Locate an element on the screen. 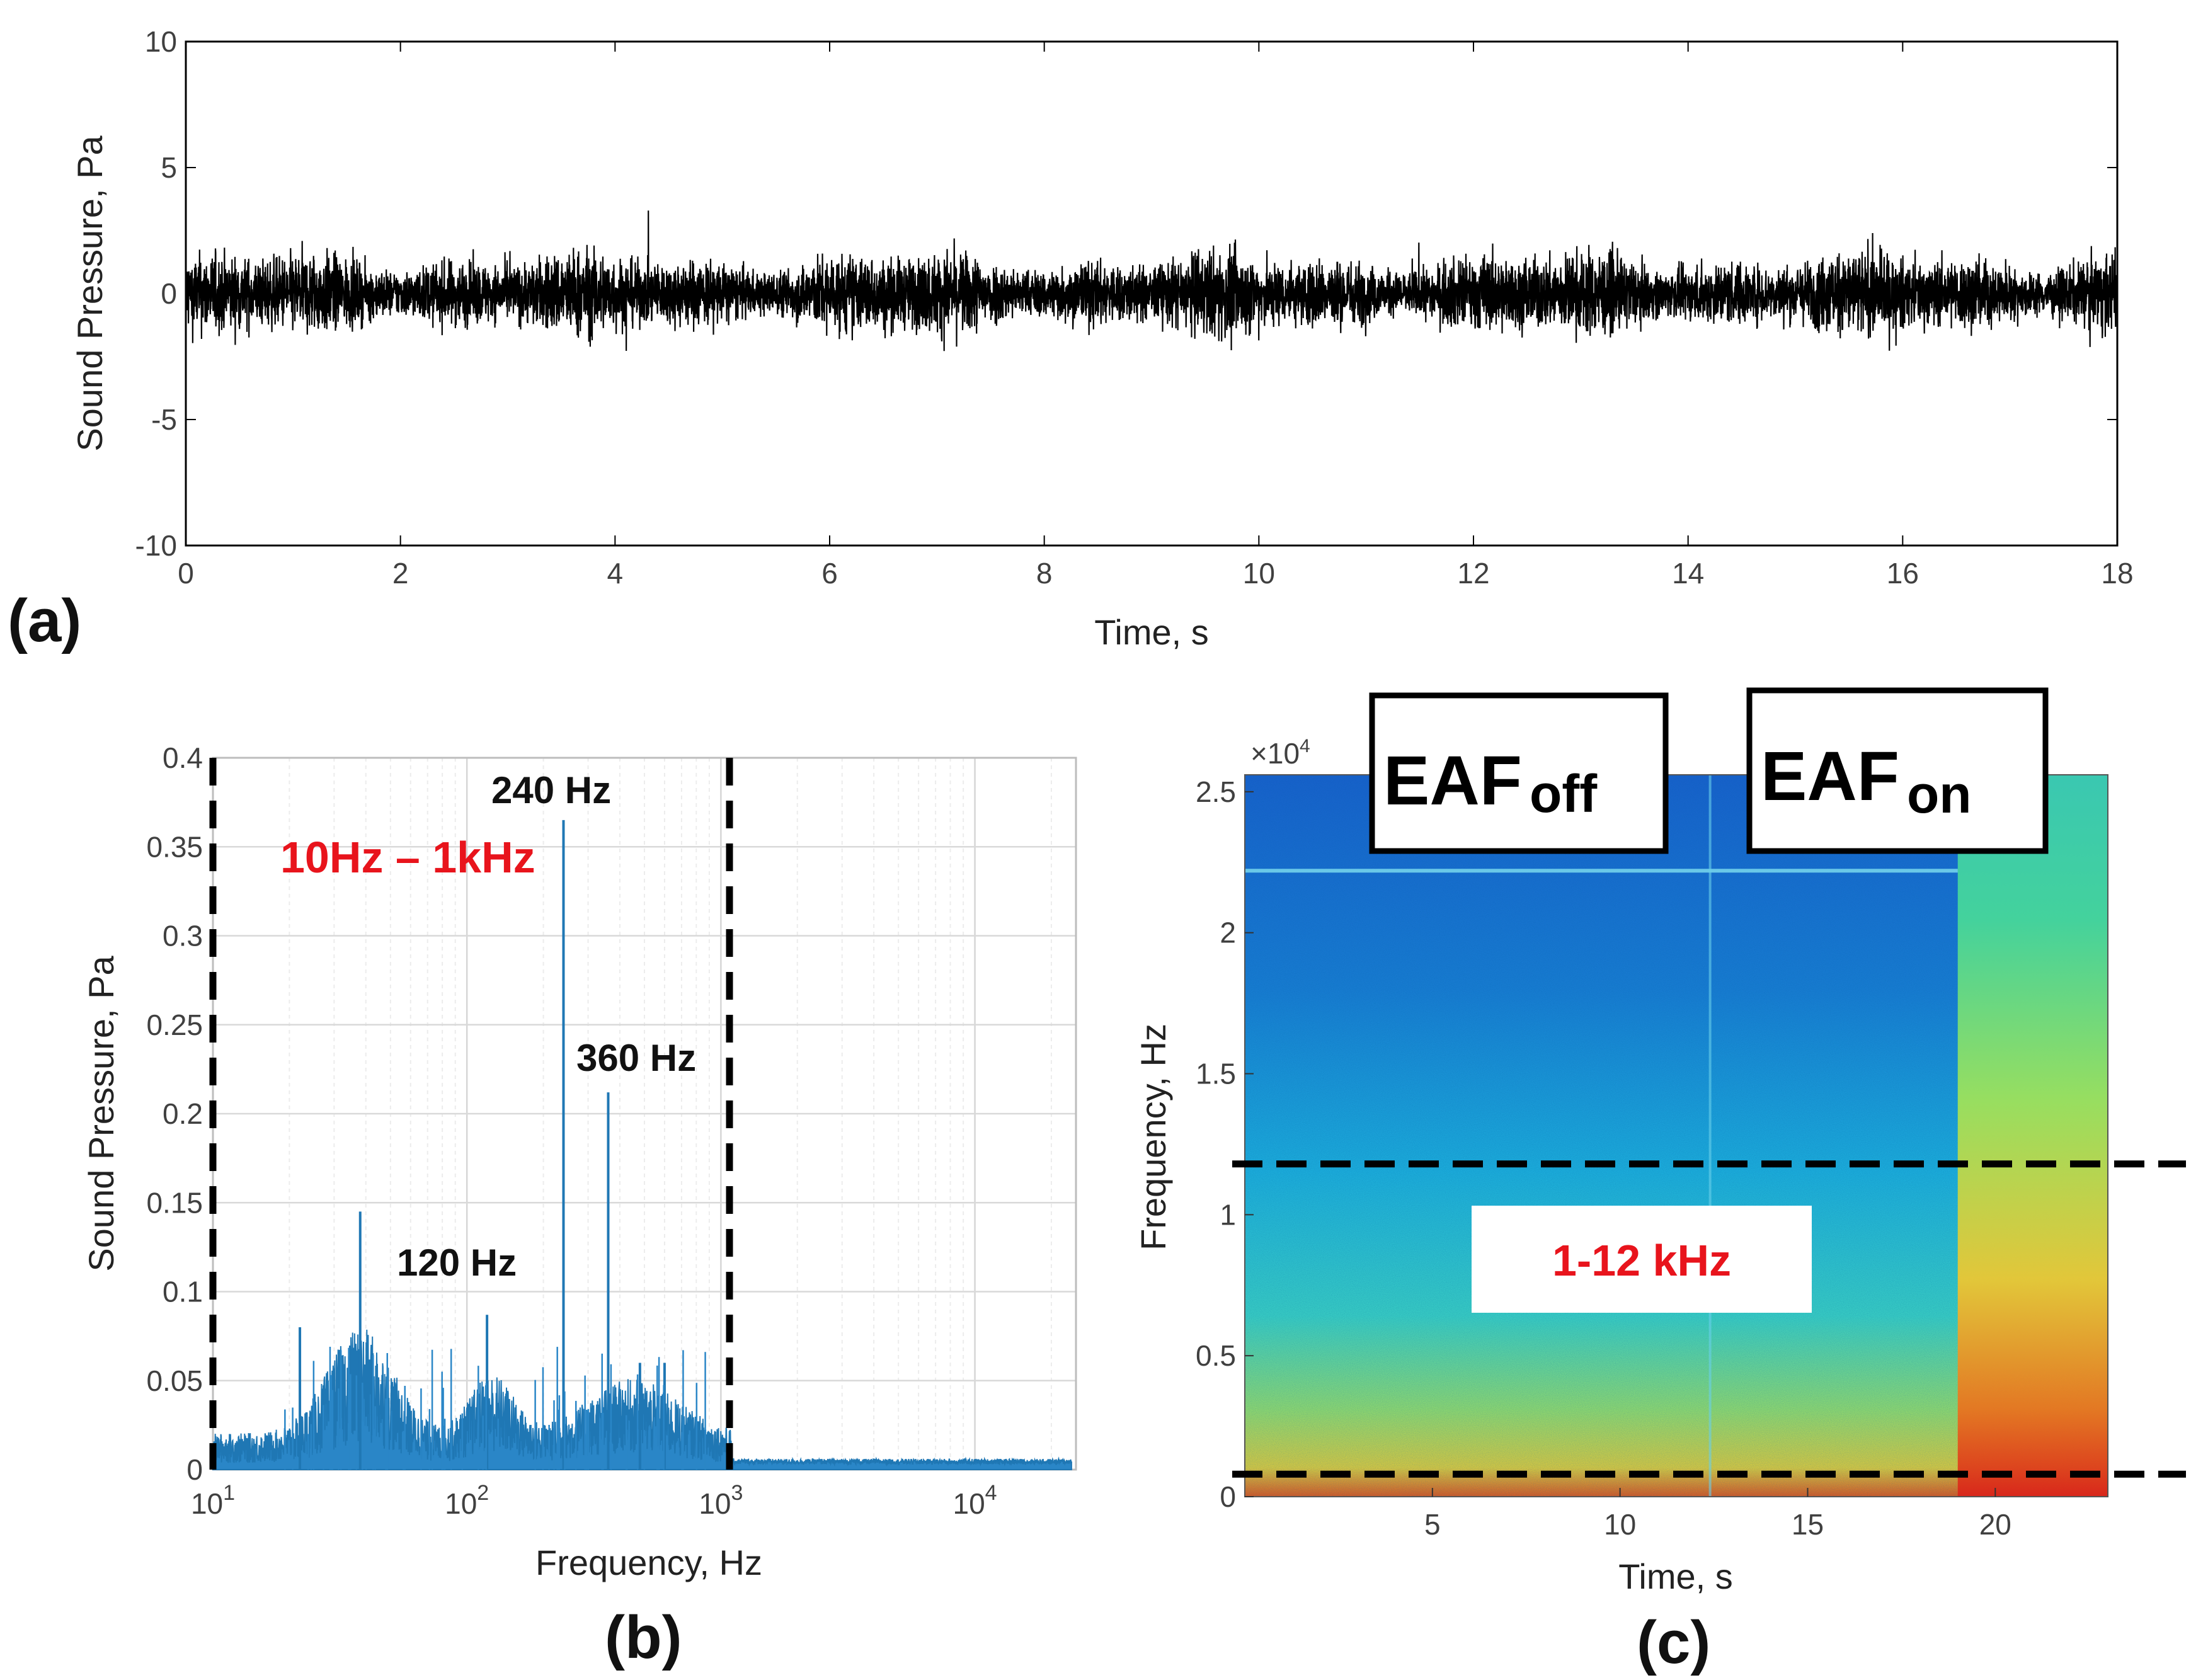 The image size is (2191, 1680). panel-c-ytick-label: 1.5 is located at coordinates (1216, 1074).